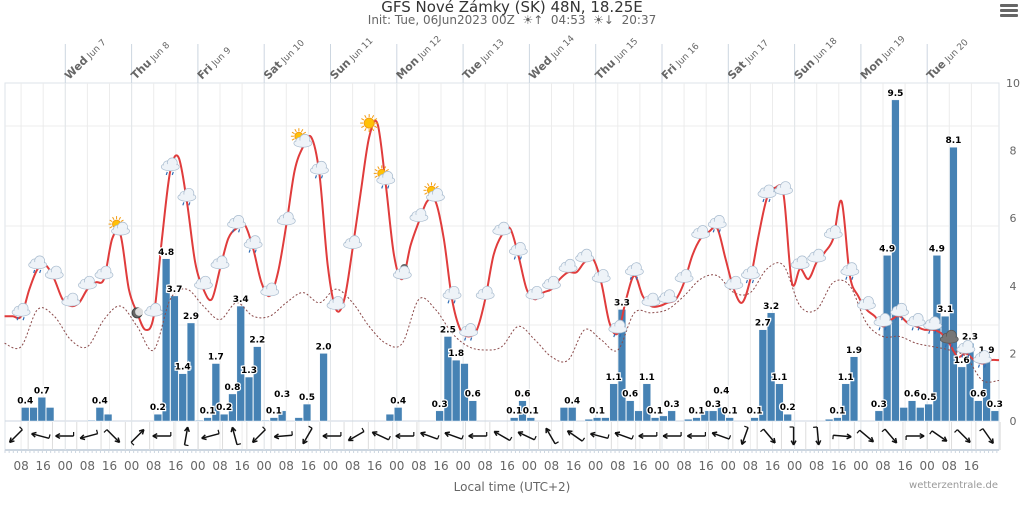 Image resolution: width=1024 pixels, height=515 pixels. What do you see at coordinates (788, 408) in the screenshot?
I see `precip-value-label: 0.2` at bounding box center [788, 408].